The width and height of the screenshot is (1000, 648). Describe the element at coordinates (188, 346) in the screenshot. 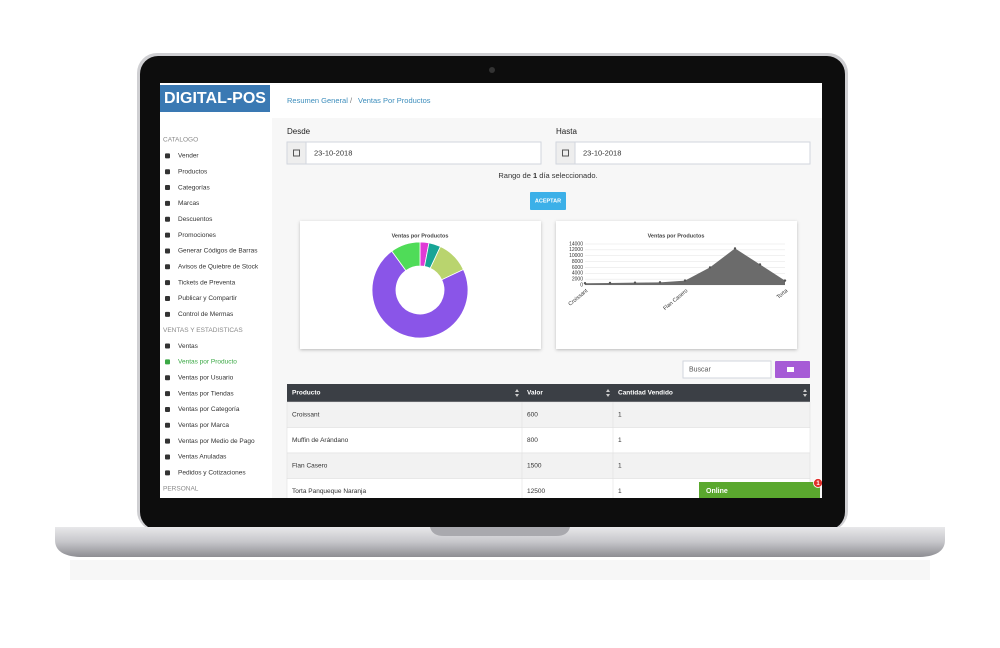

I see `menu-item: Ventas` at that location.